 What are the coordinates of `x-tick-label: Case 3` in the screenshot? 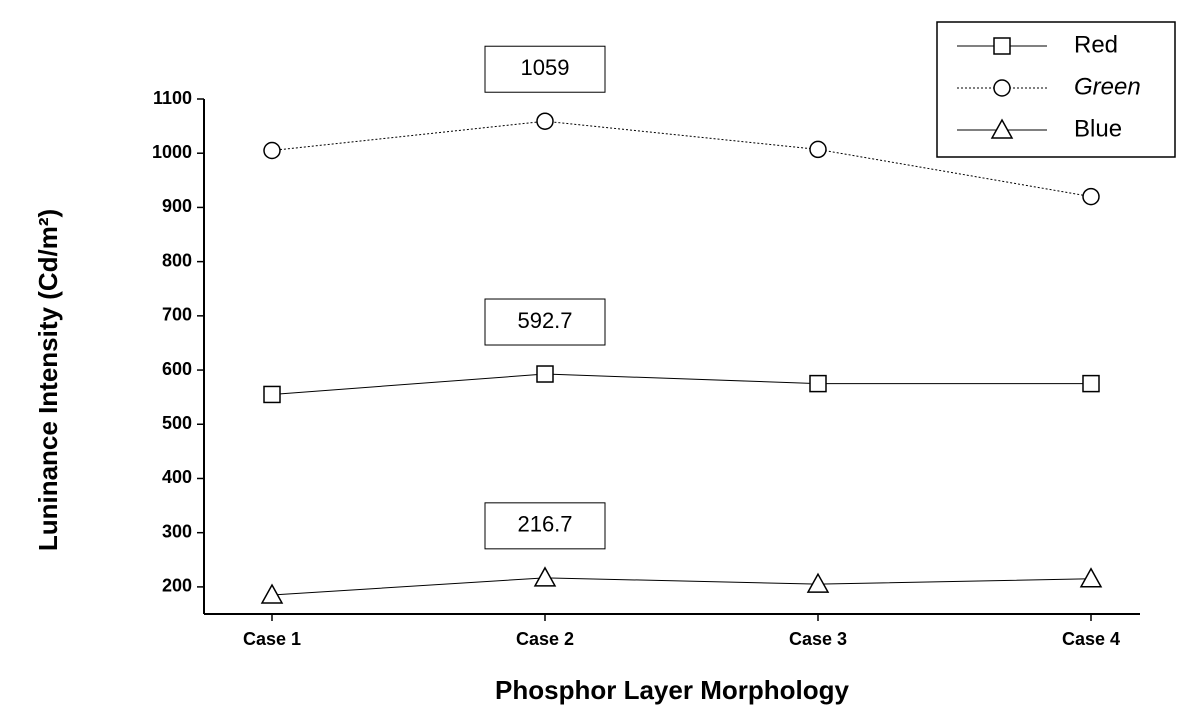 It's located at (818, 639).